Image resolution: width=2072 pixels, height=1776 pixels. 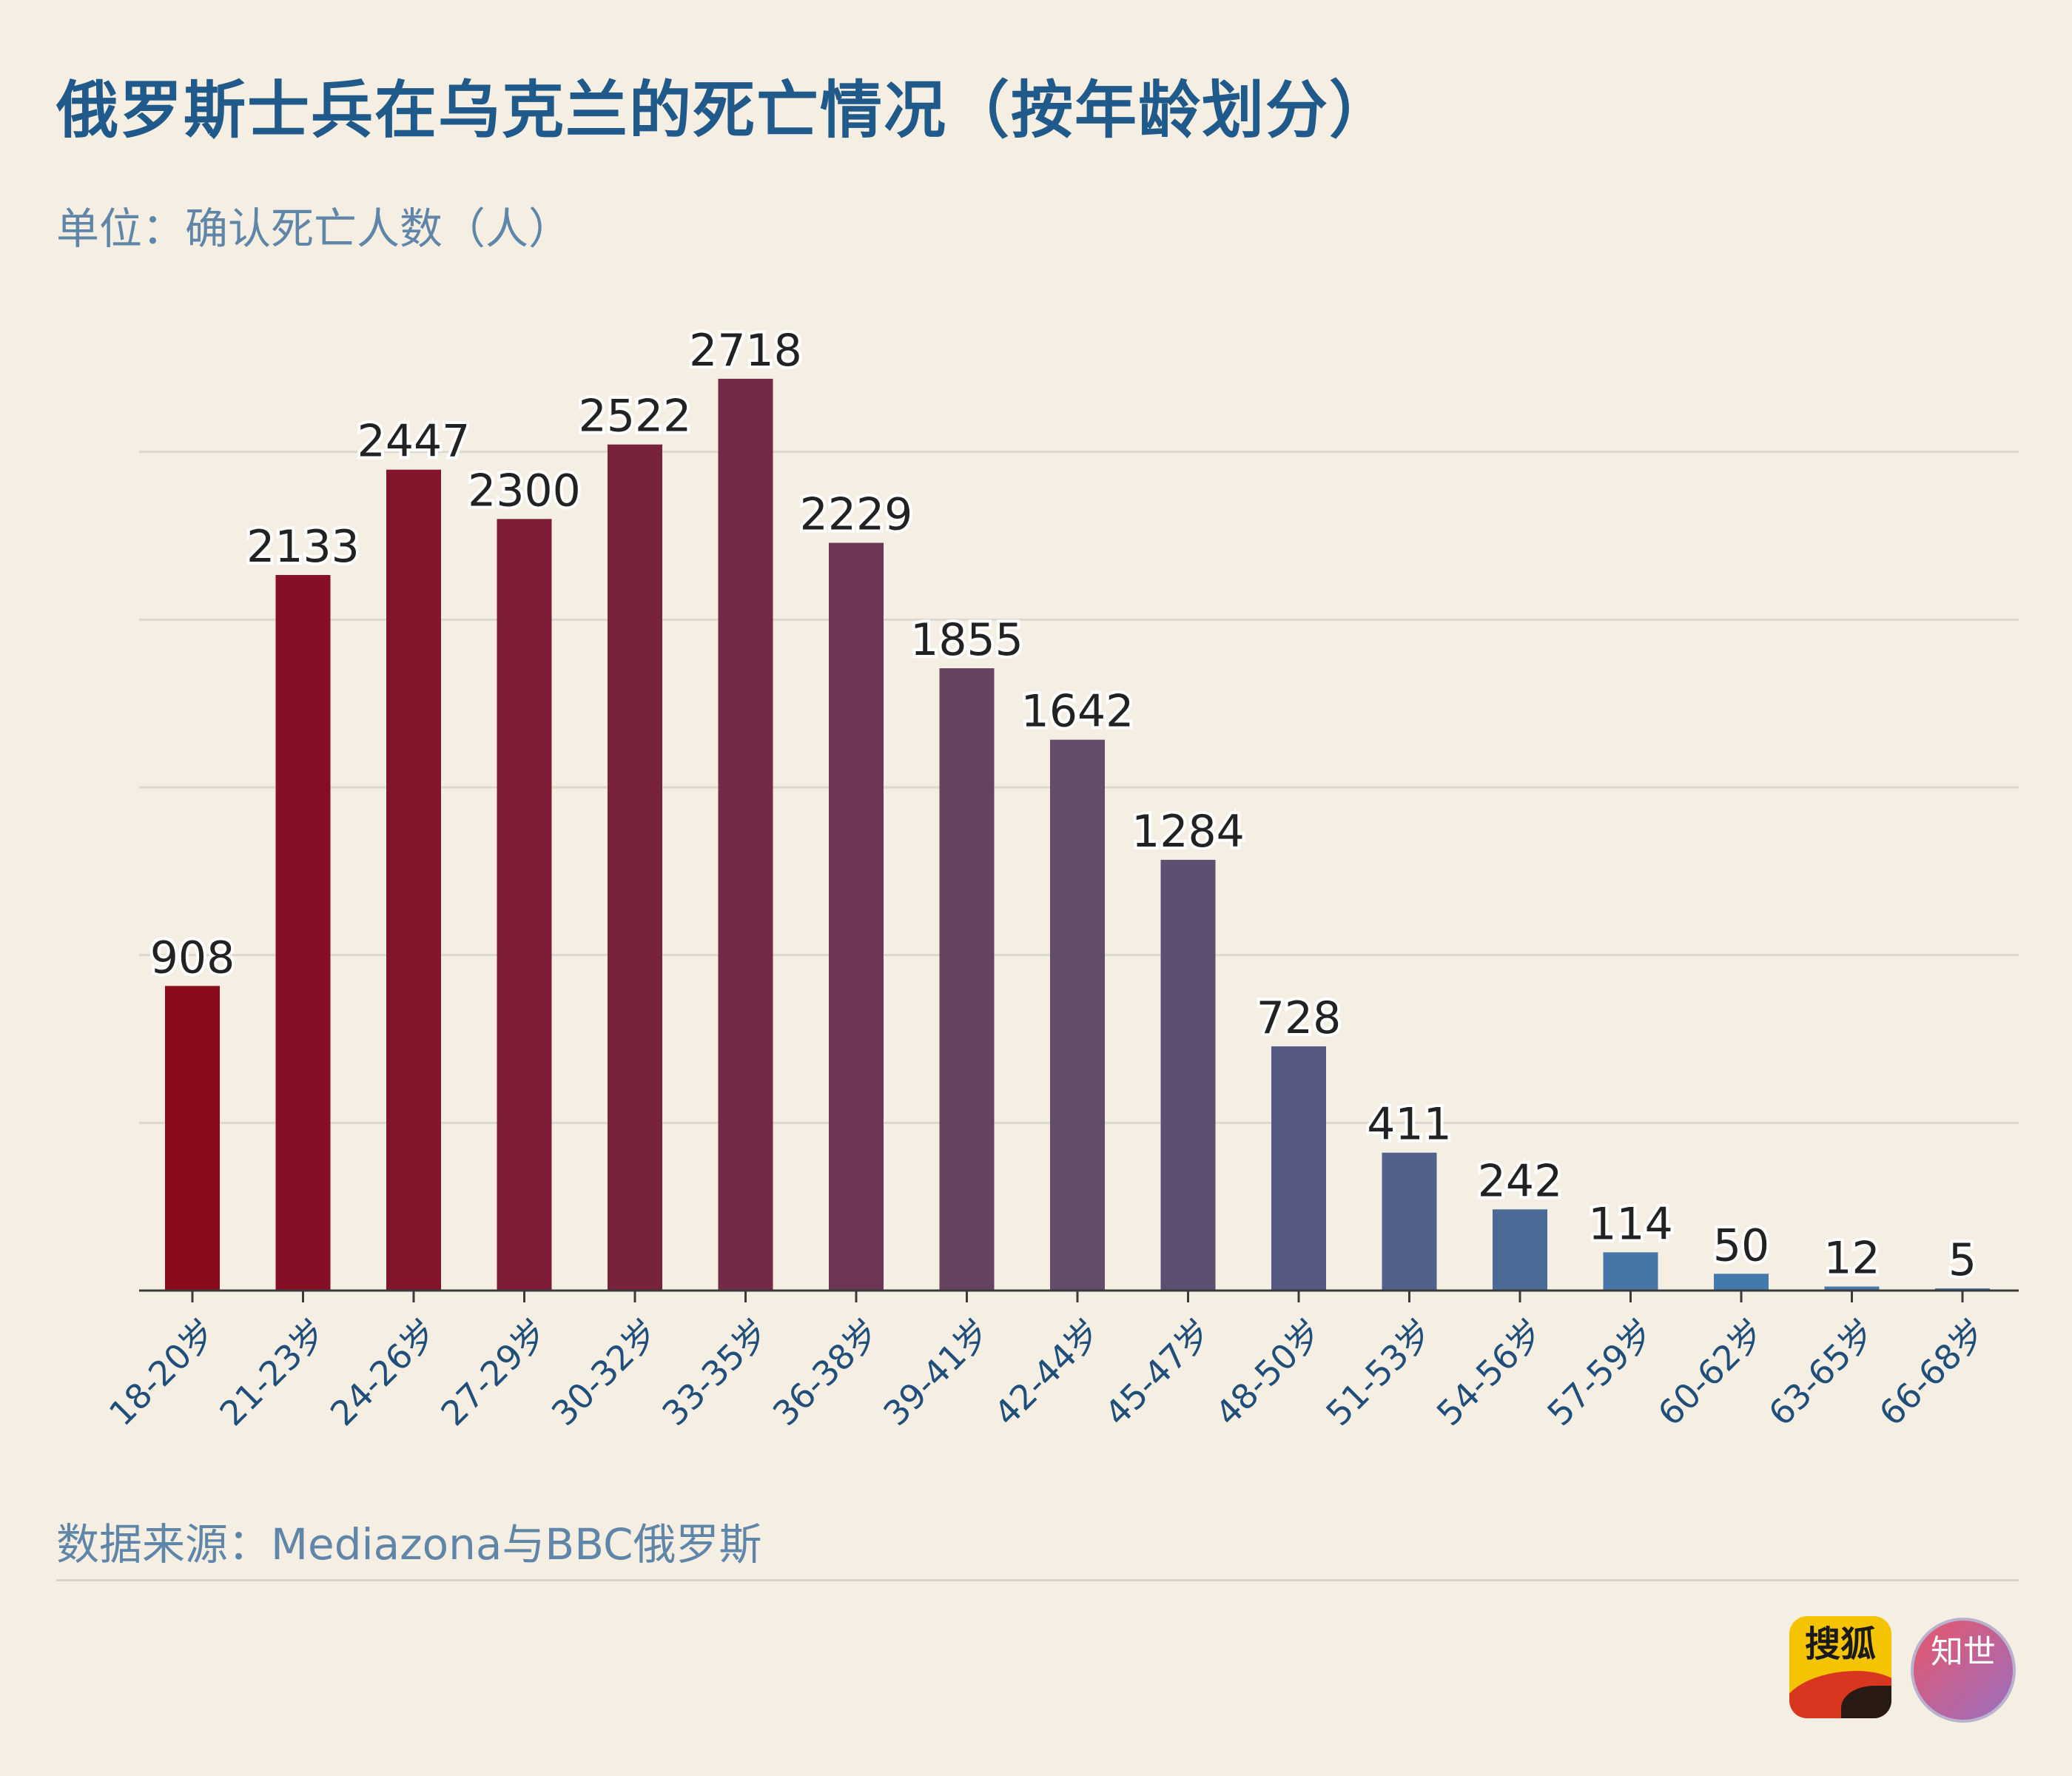 What do you see at coordinates (303, 547) in the screenshot?
I see `value-label: 2133` at bounding box center [303, 547].